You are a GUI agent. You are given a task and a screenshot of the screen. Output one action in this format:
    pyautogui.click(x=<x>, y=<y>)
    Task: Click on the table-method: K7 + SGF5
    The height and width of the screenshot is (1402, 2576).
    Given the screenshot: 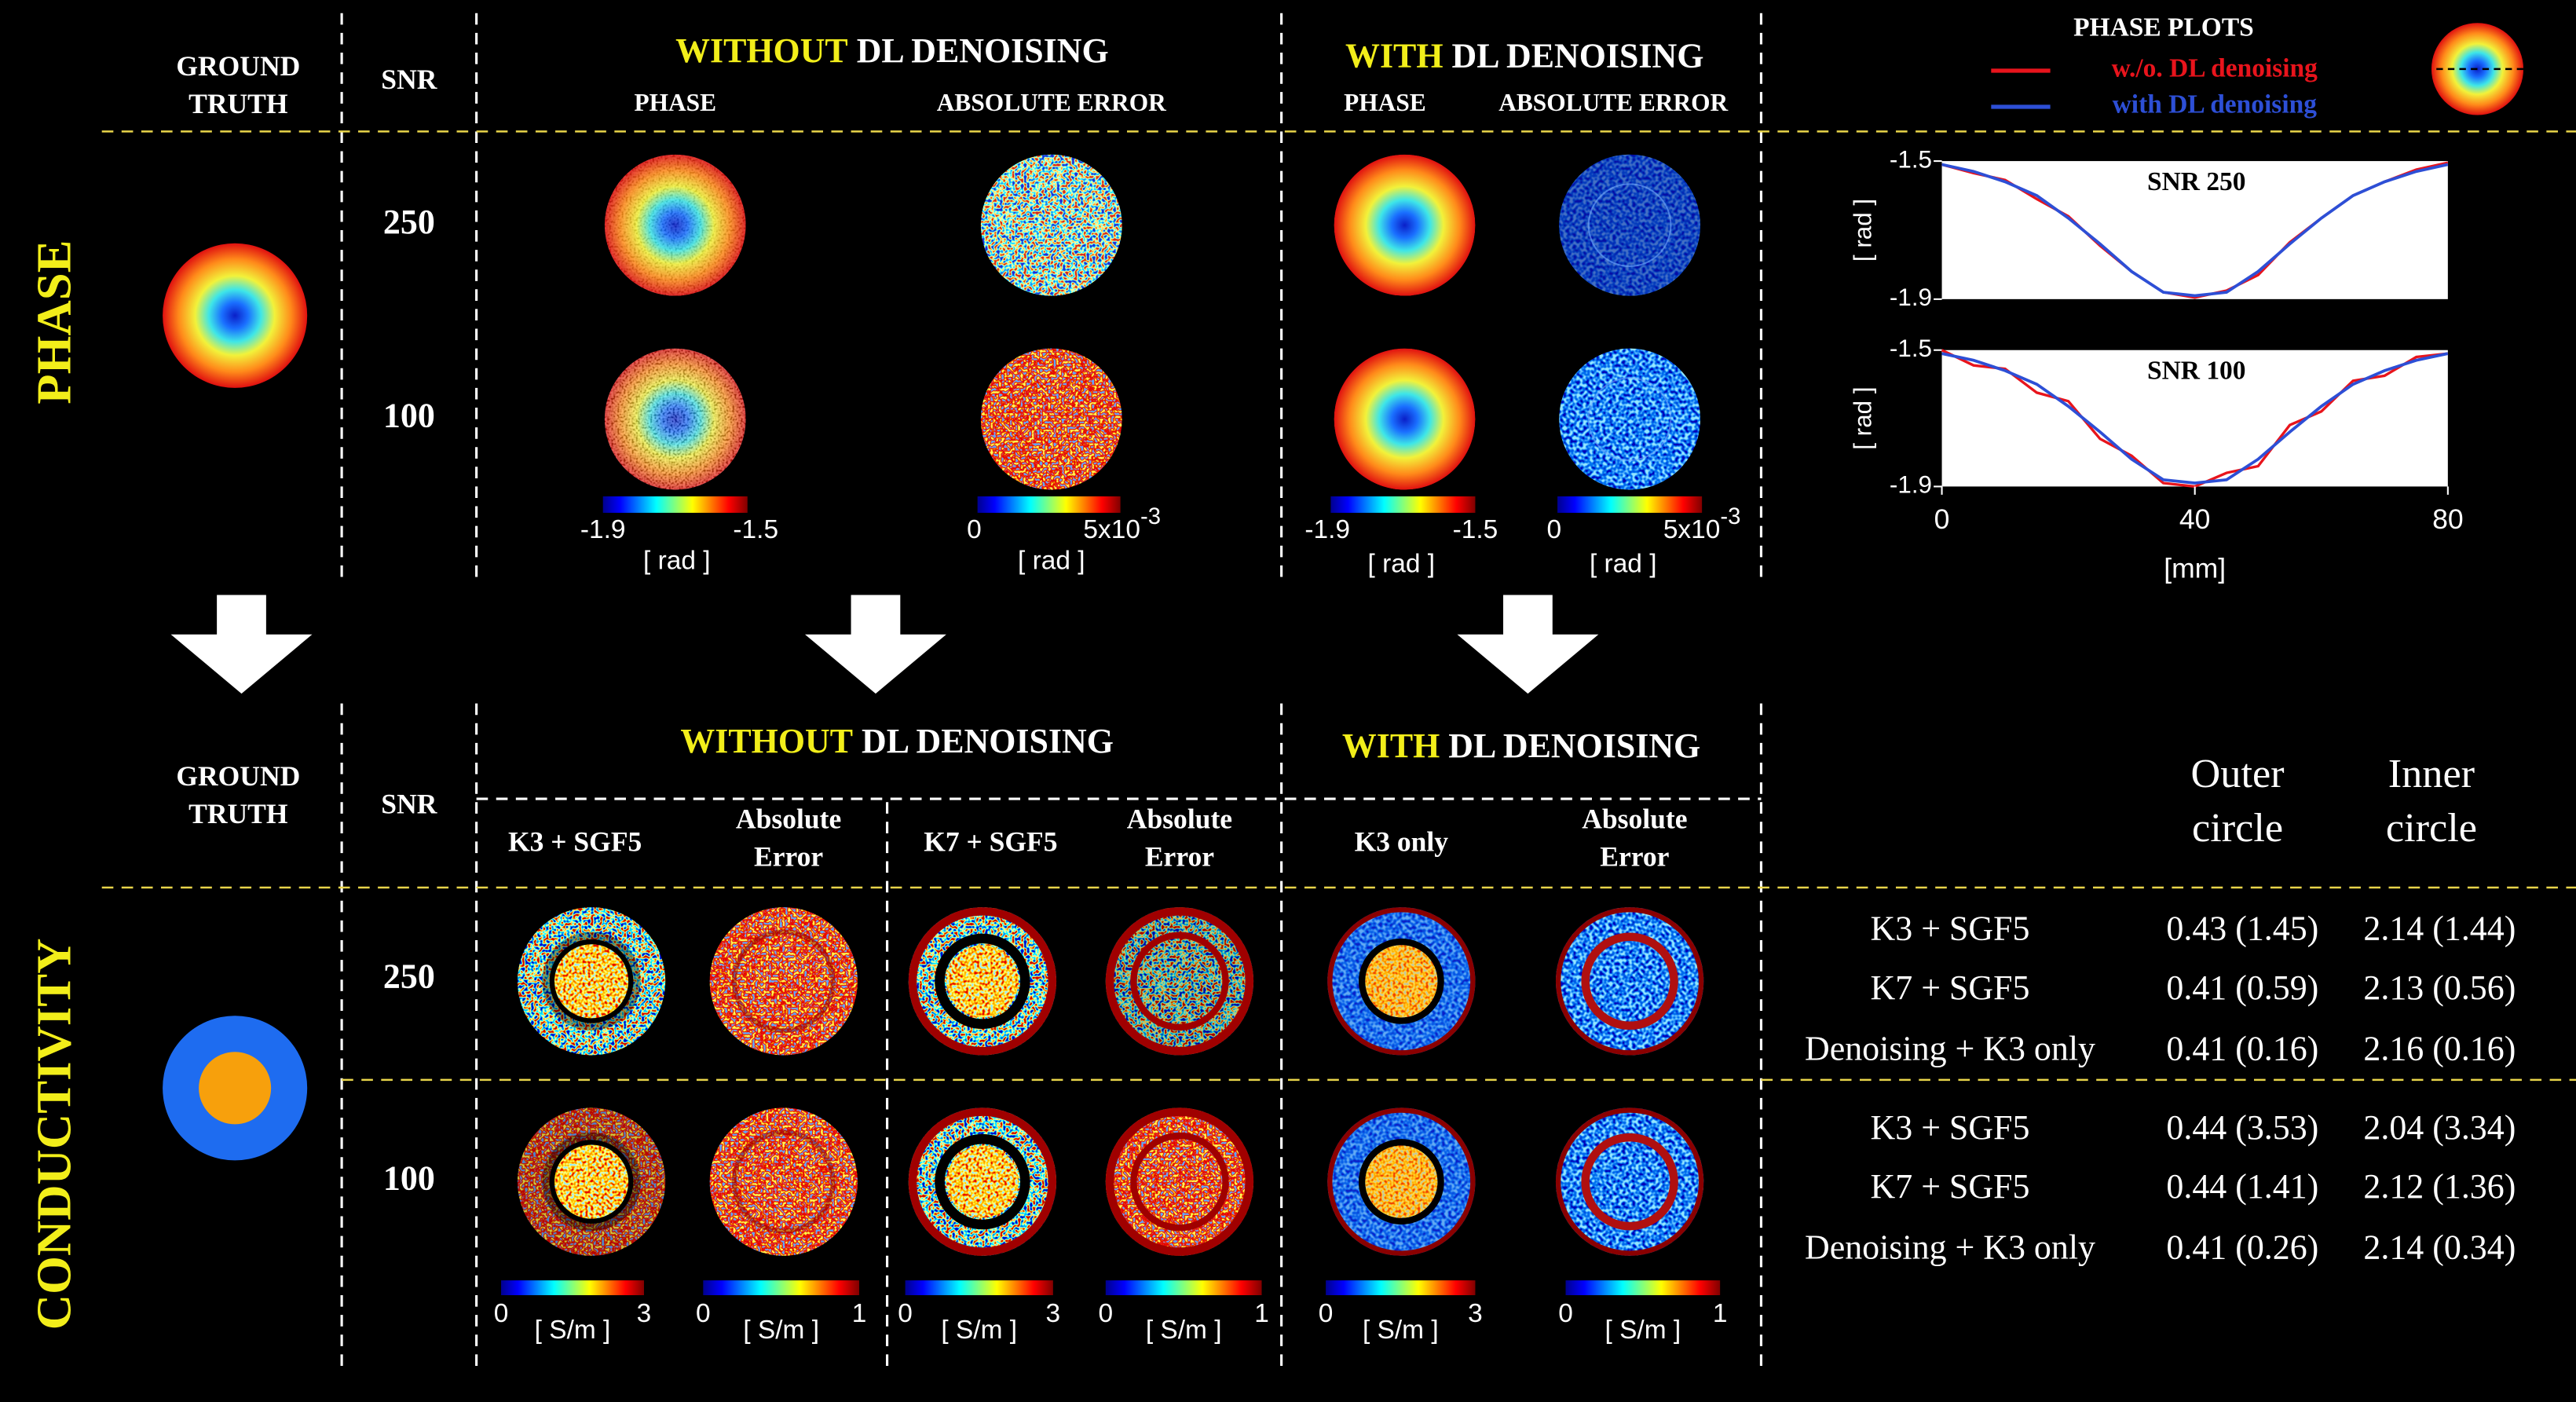 What is the action you would take?
    pyautogui.click(x=1951, y=1186)
    